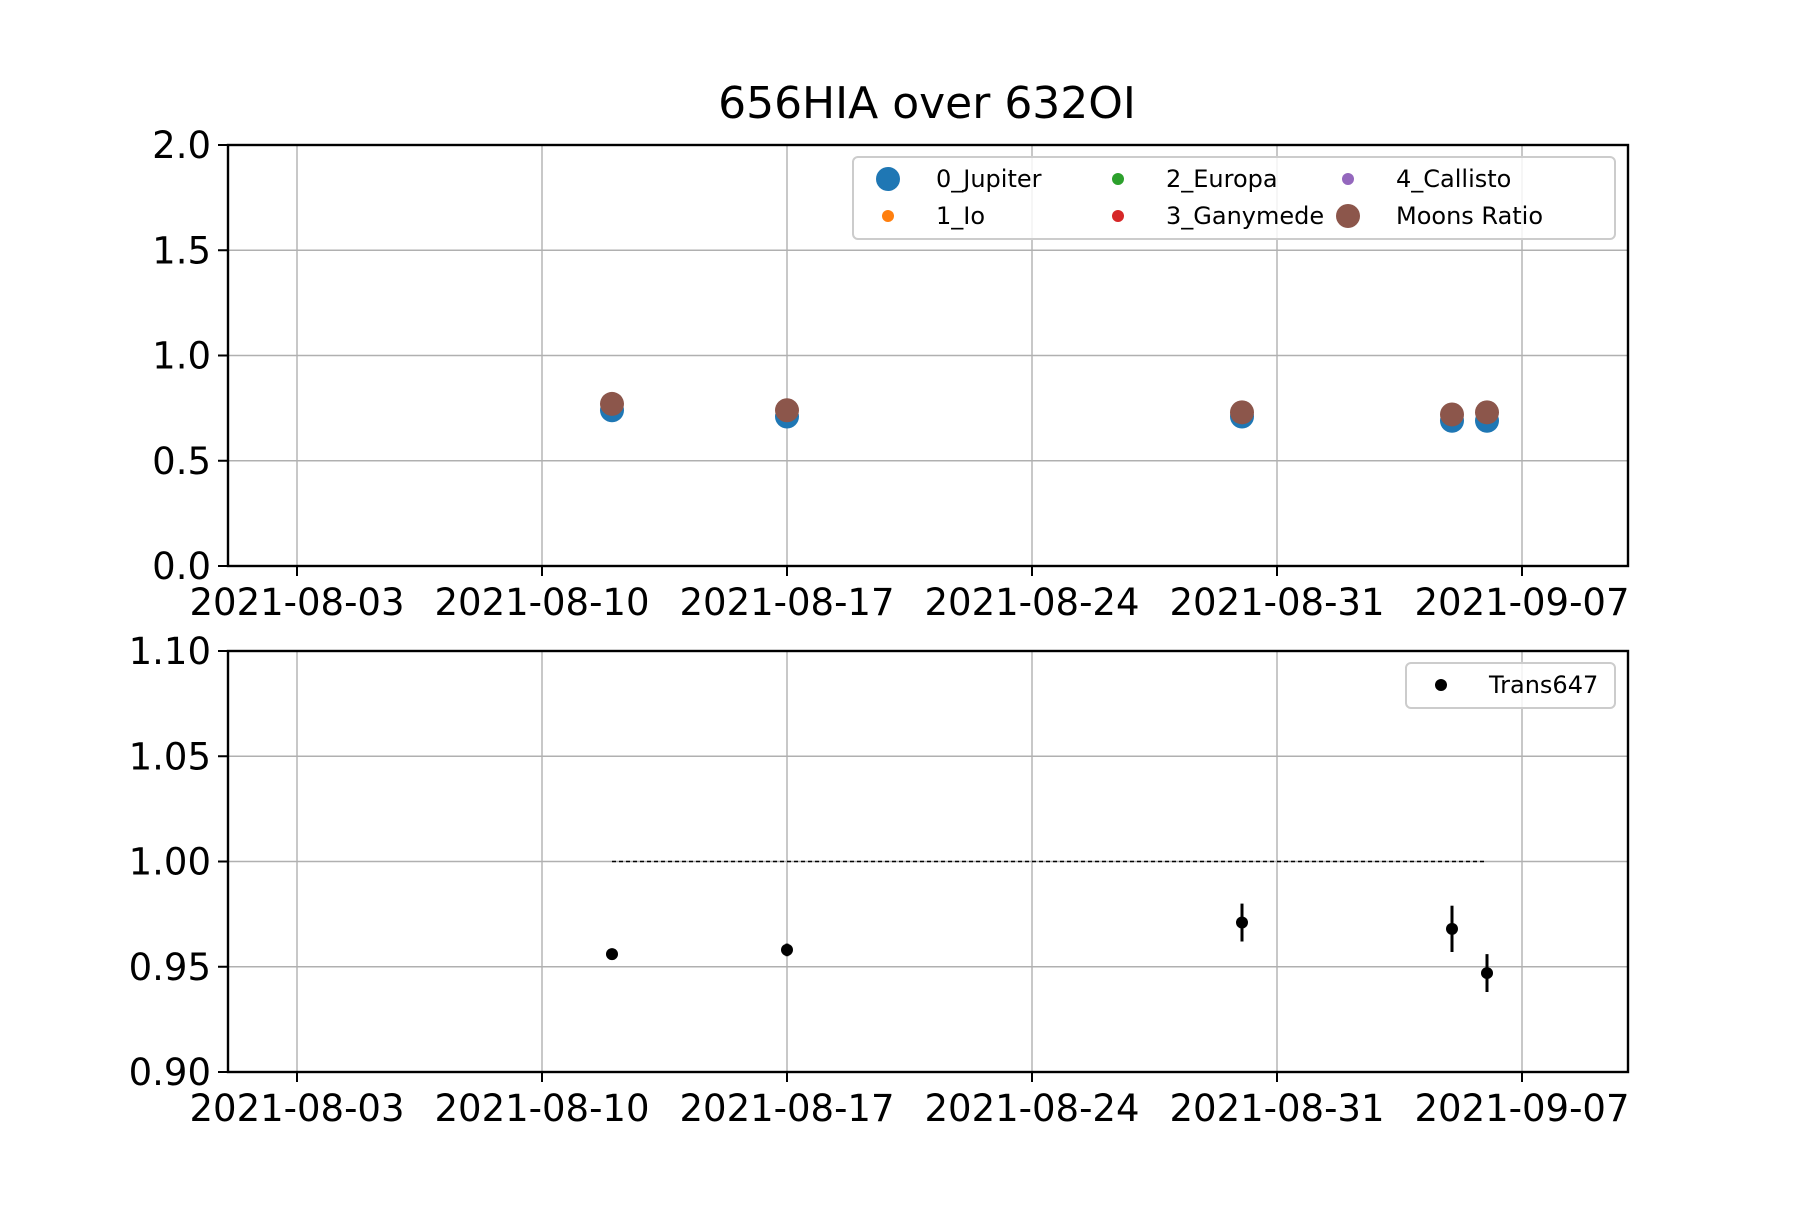 The image size is (1800, 1205). I want to click on chart-title: 656HIA over 632OI, so click(927, 103).